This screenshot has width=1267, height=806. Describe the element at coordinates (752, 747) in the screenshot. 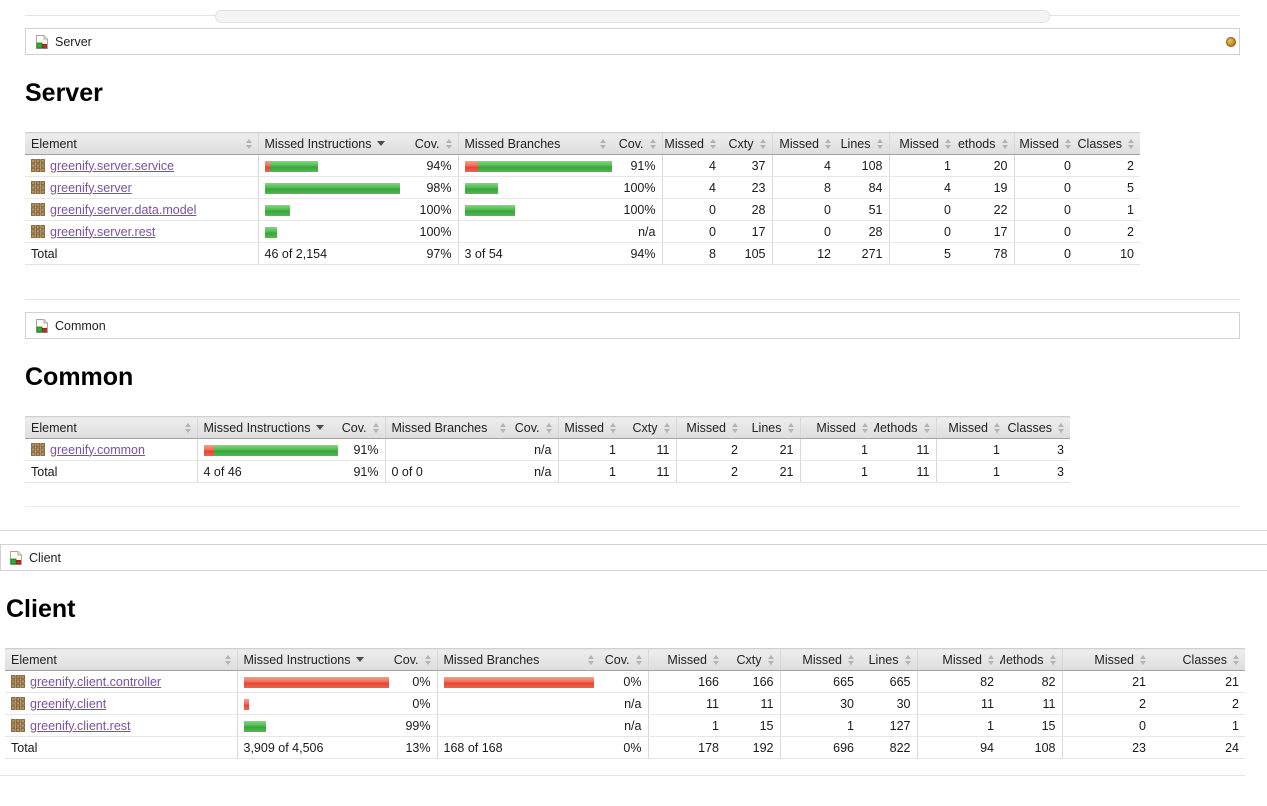

I see `total-metric-cell: 192` at that location.